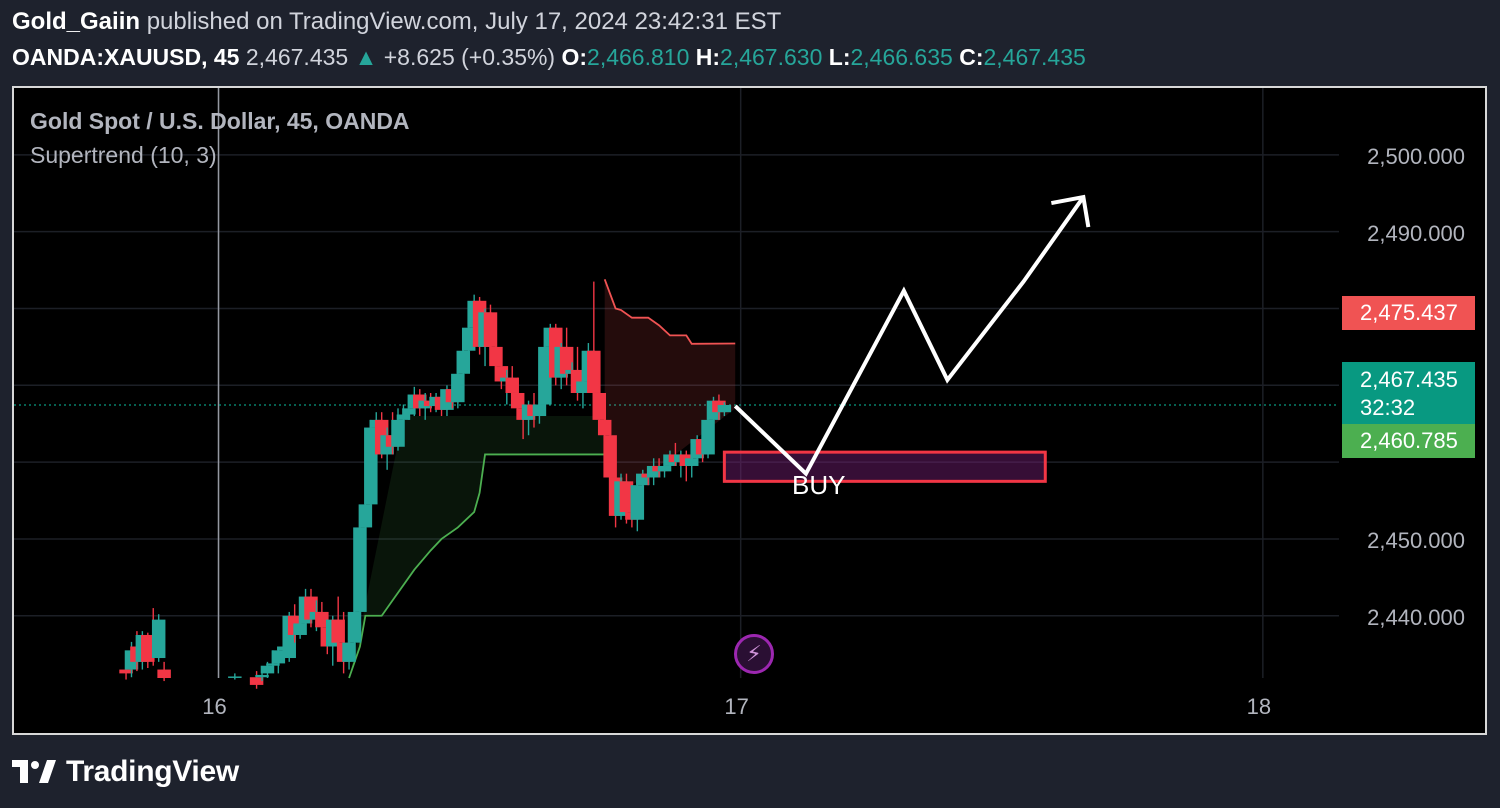 This screenshot has width=1500, height=808. Describe the element at coordinates (1070, 211) in the screenshot. I see `projection-arrowhead` at that location.